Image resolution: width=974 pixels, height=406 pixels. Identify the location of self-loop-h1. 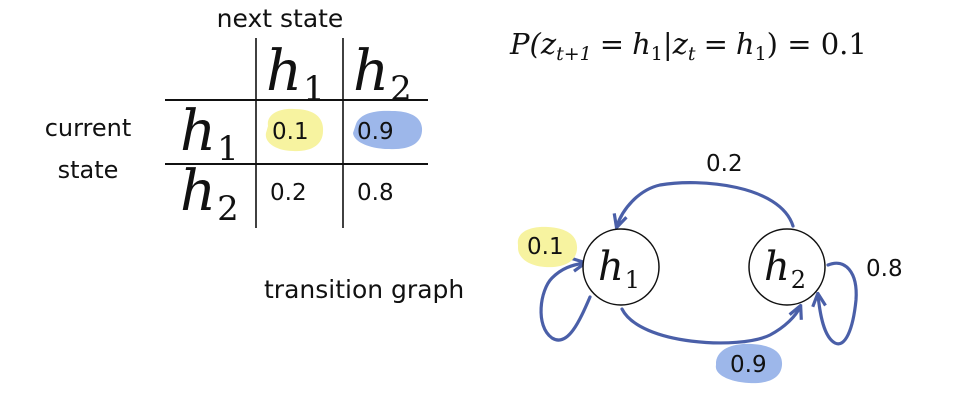
(565, 302).